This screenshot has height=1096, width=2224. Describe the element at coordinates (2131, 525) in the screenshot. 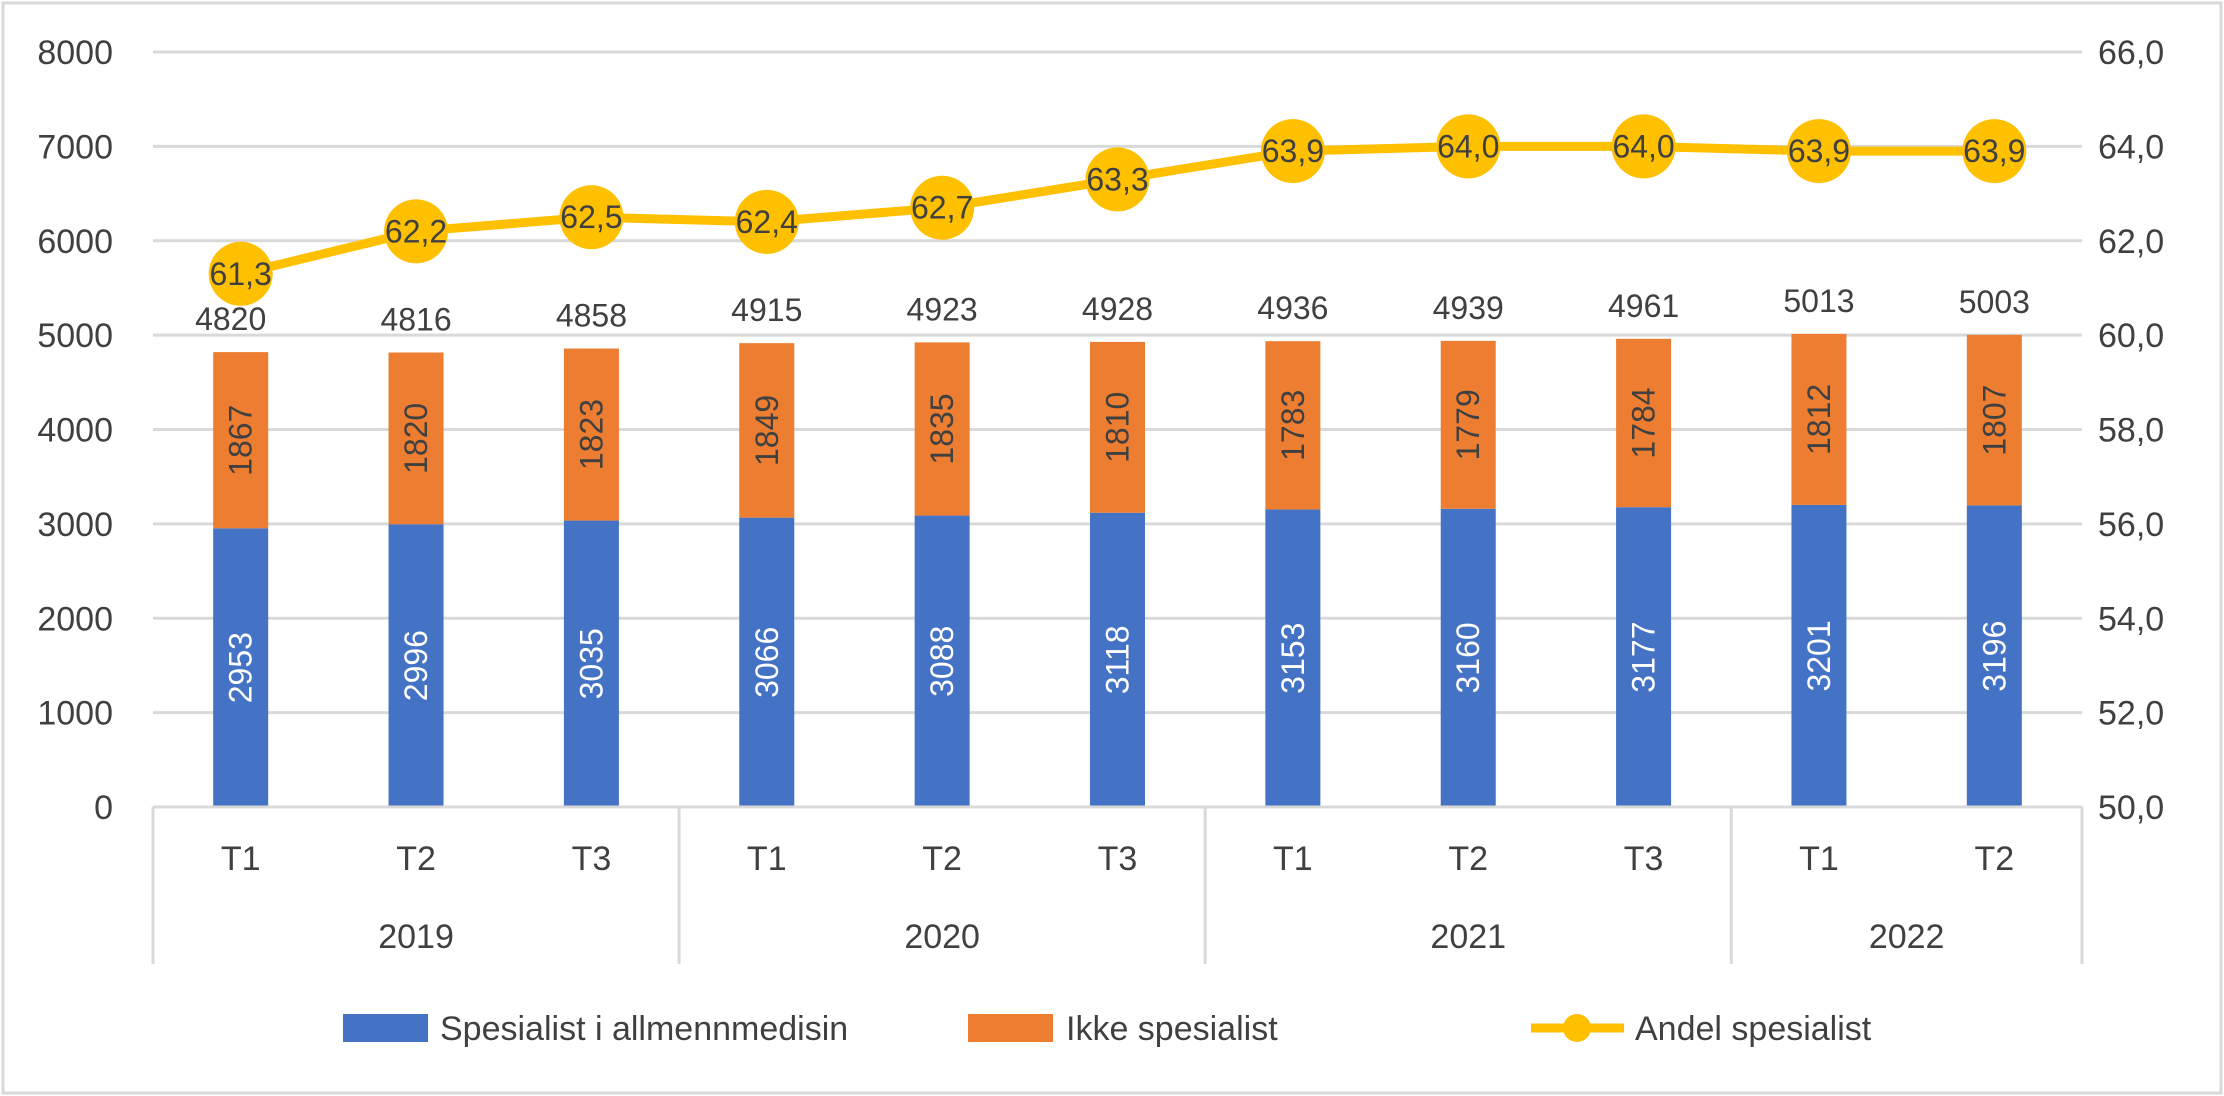

I see `right-axis-tick-label: 56,0` at that location.